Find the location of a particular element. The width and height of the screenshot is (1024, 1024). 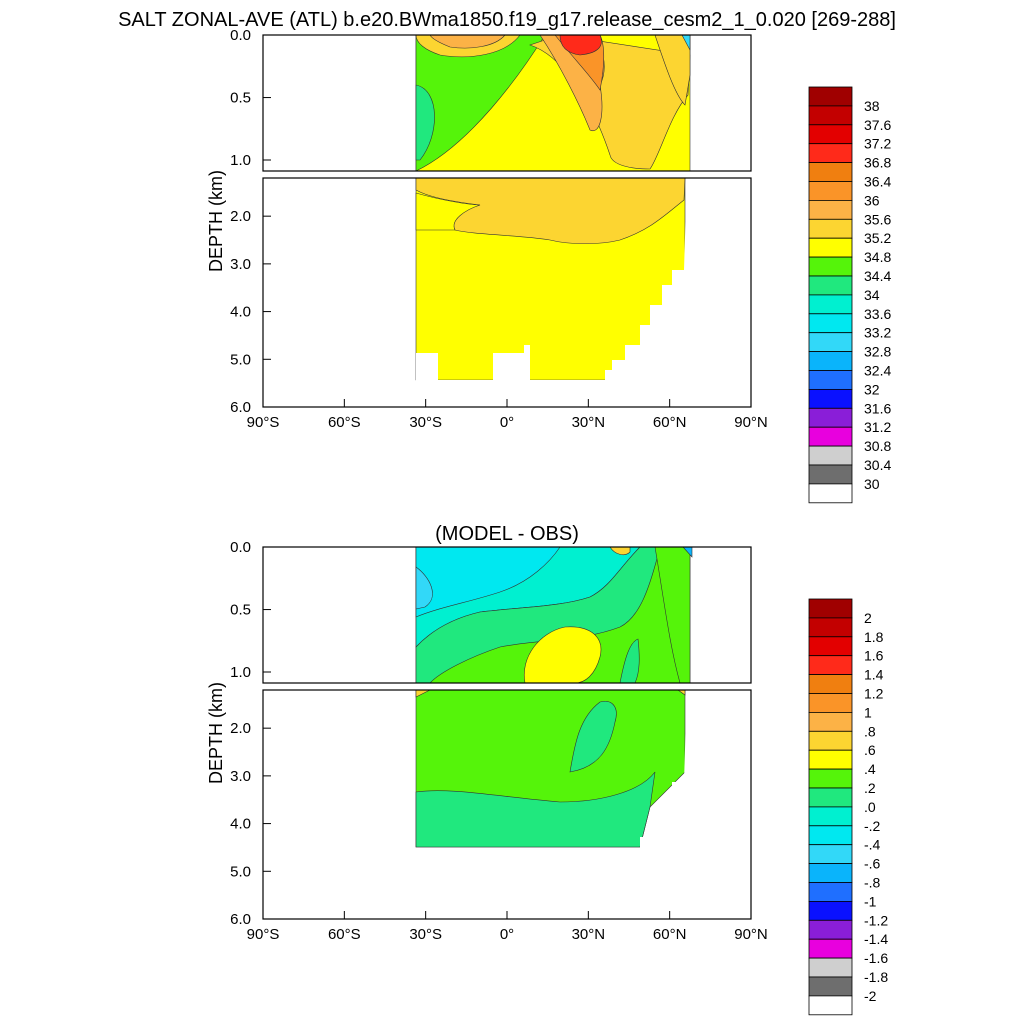

colorbar-label: 32 is located at coordinates (872, 389).